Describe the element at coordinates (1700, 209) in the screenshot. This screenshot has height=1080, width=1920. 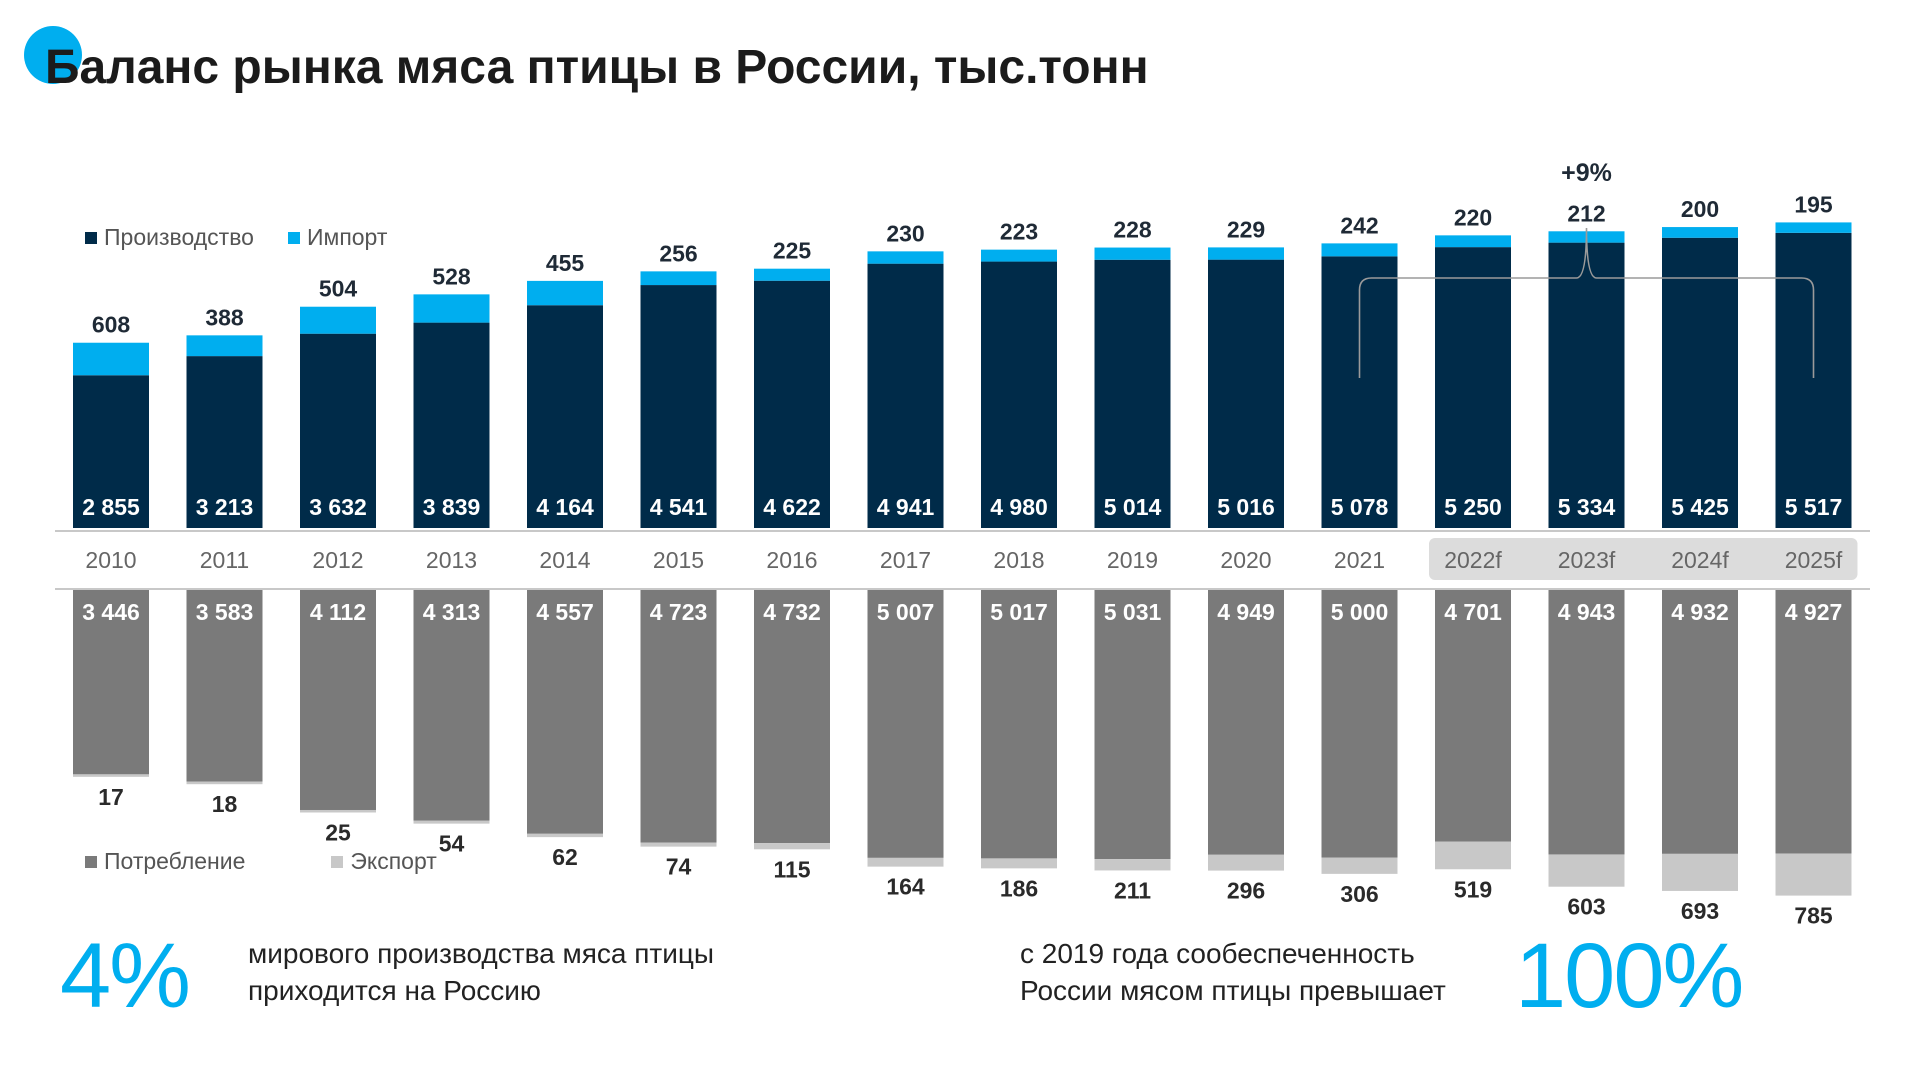
I see `label-import-2024f: 200` at that location.